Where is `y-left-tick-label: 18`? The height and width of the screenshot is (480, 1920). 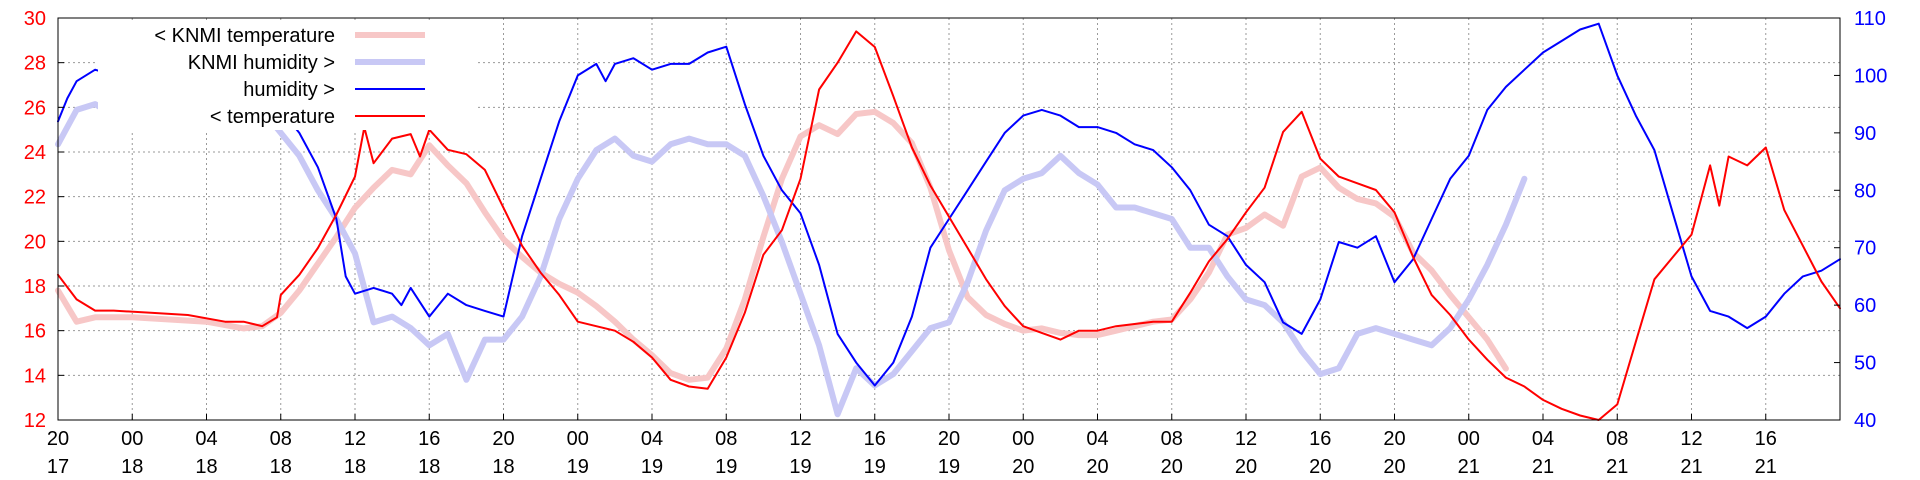 y-left-tick-label: 18 is located at coordinates (35, 287).